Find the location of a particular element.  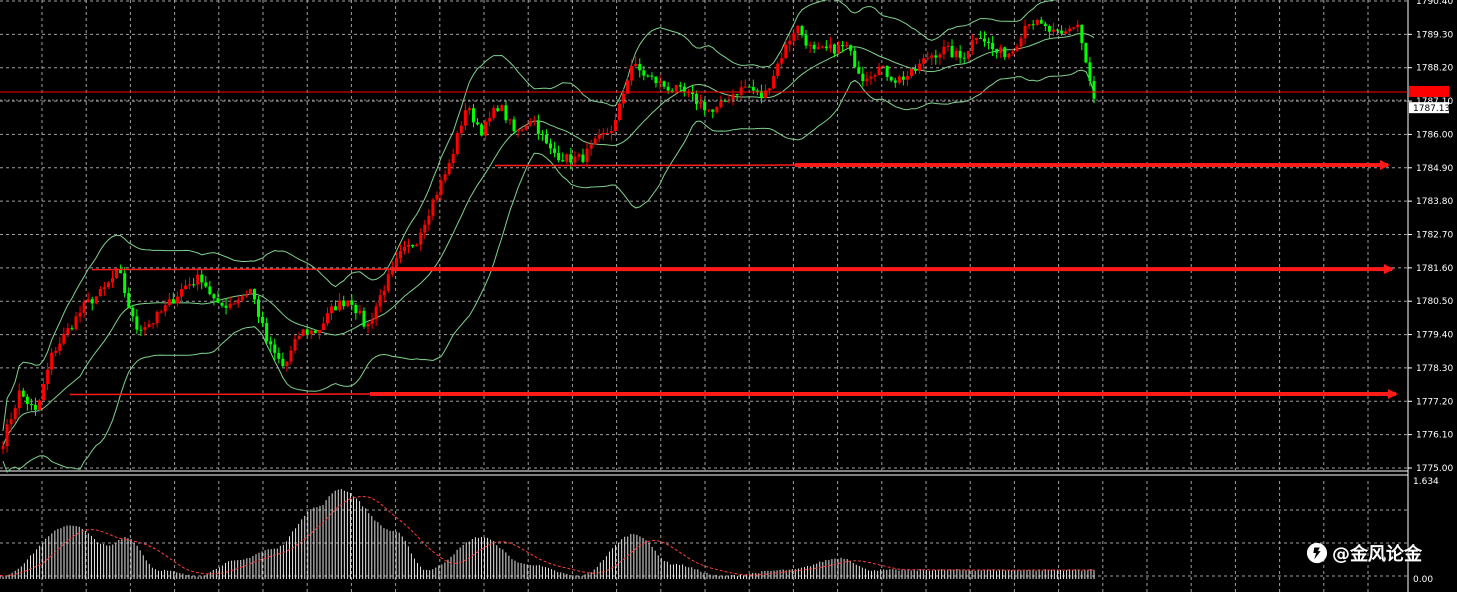

level-arrow-tail is located at coordinates (242, 269).